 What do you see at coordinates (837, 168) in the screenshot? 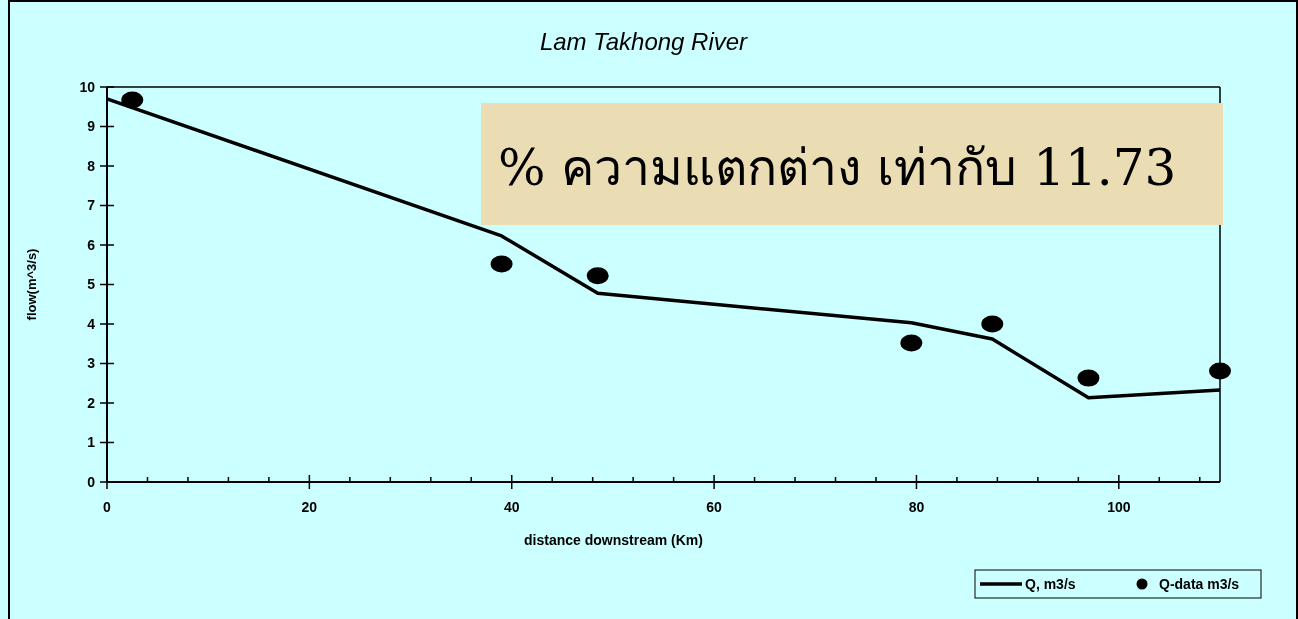
I see `annotation: % ความแตกต่าง เท่ากับ 11.73` at bounding box center [837, 168].